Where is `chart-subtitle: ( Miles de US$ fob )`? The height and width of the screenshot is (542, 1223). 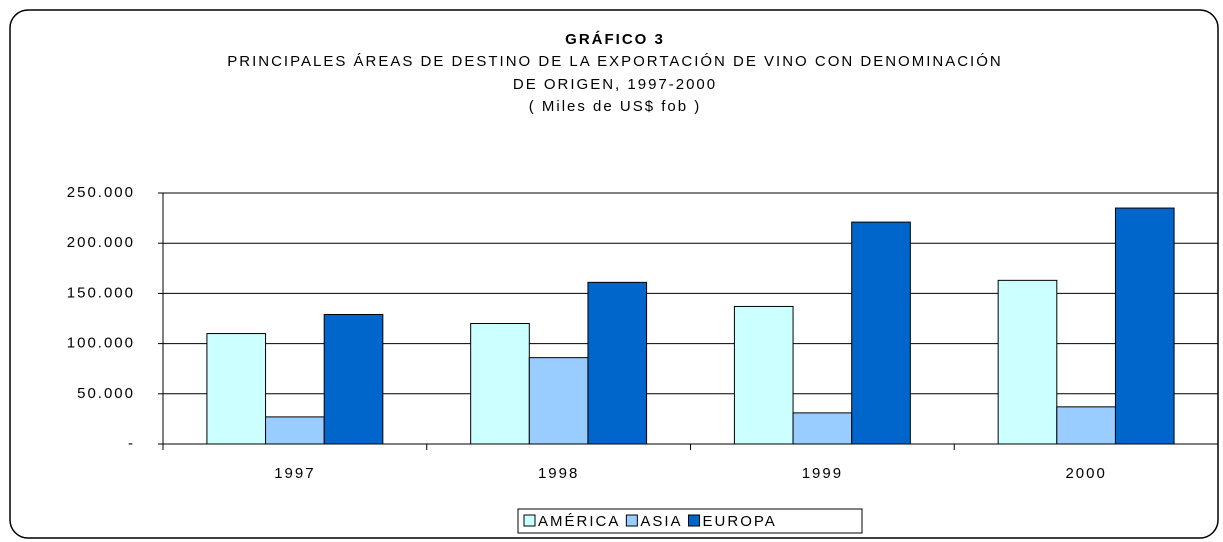
chart-subtitle: ( Miles de US$ fob ) is located at coordinates (615, 106).